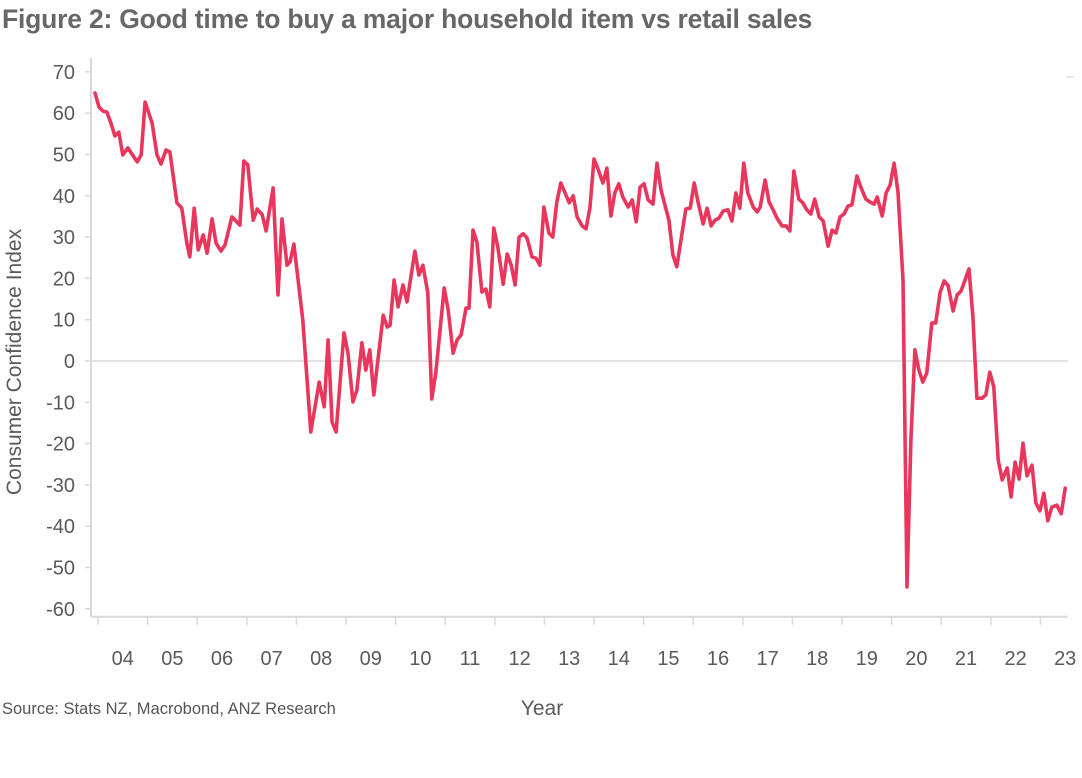  Describe the element at coordinates (123, 659) in the screenshot. I see `x-tick-label: 04` at that location.